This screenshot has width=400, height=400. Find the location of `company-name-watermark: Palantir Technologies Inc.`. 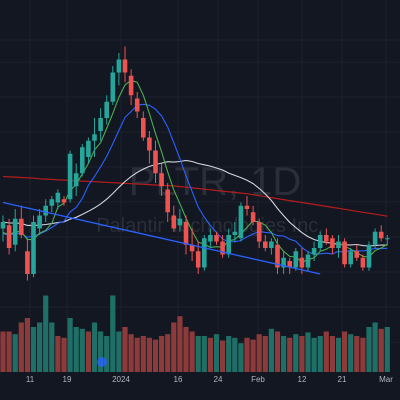

company-name-watermark: Palantir Technologies Inc. is located at coordinates (210, 226).